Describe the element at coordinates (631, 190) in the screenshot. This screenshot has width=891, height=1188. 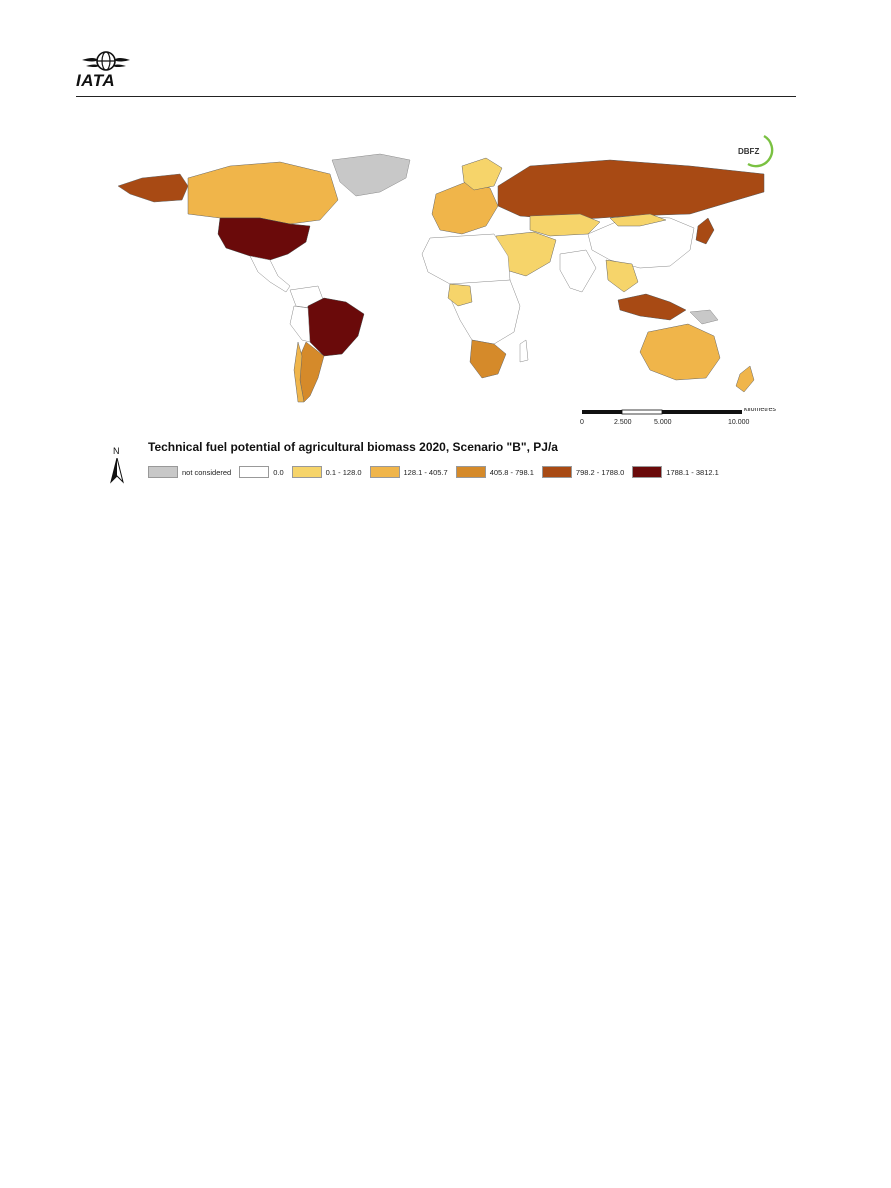
I see `region-russia` at that location.